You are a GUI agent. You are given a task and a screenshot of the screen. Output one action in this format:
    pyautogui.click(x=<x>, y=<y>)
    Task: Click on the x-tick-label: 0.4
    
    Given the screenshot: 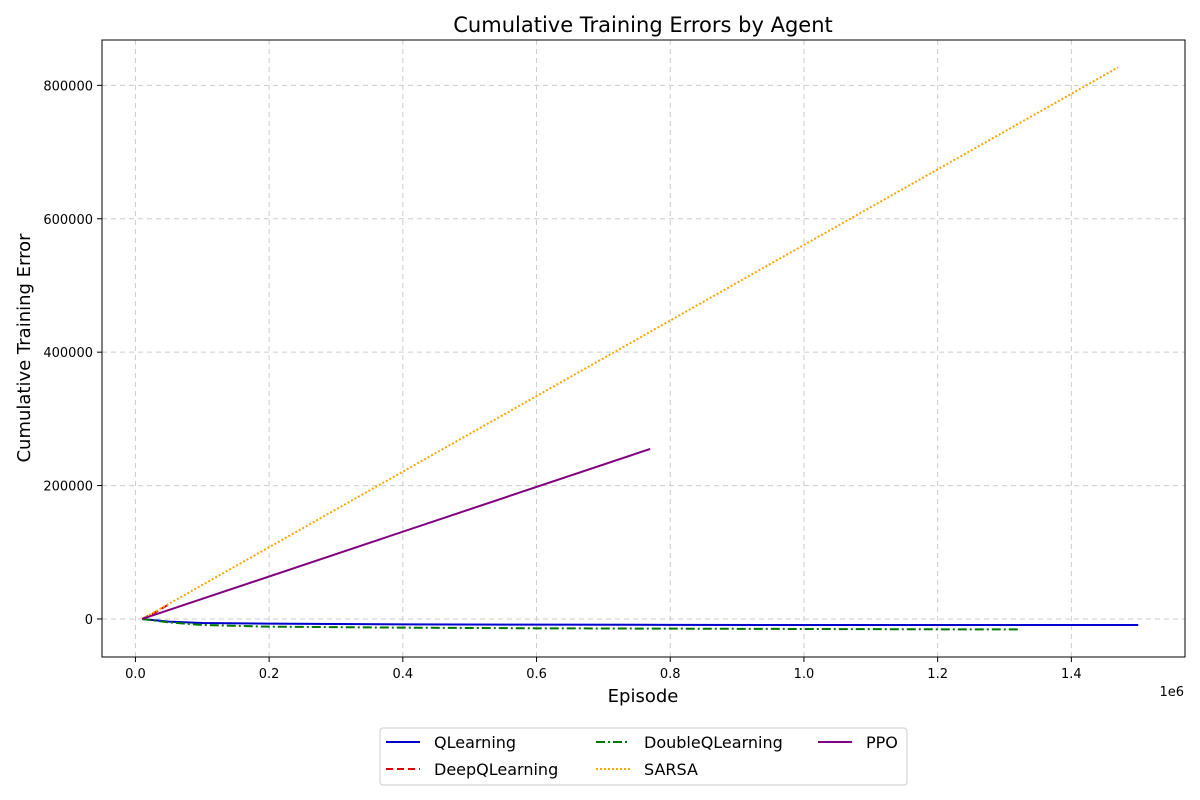 What is the action you would take?
    pyautogui.click(x=402, y=674)
    